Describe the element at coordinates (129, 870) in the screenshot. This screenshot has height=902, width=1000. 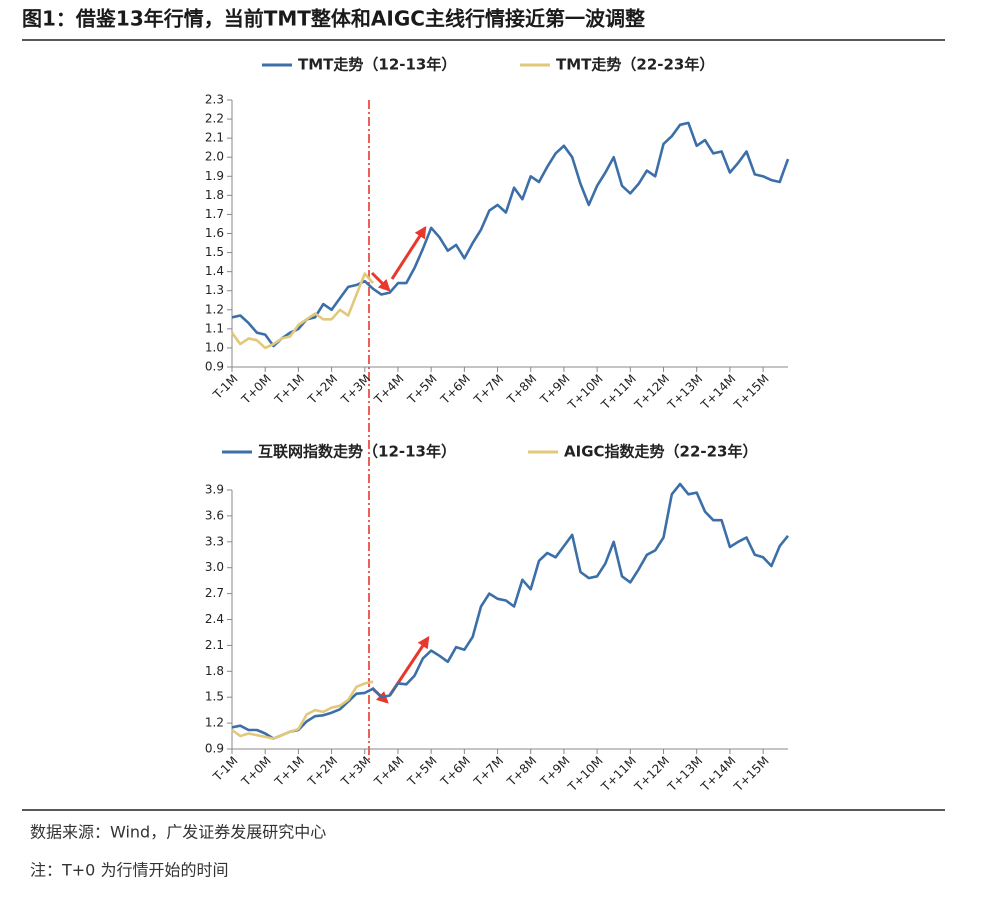
I see `footnote: 注：T+0 为行情开始的时间` at that location.